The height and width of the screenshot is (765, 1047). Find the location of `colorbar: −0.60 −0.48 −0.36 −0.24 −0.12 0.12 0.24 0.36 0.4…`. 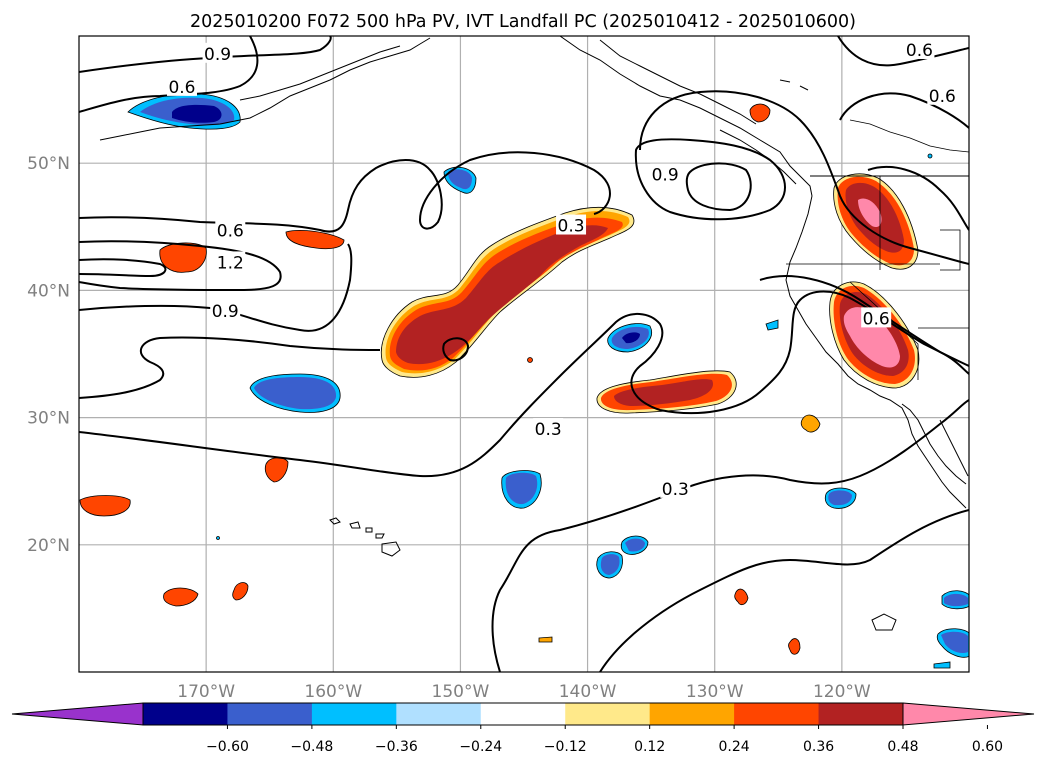

colorbar: −0.60 −0.48 −0.36 −0.24 −0.12 0.12 0.24 0.36 0.4… is located at coordinates (523, 728).